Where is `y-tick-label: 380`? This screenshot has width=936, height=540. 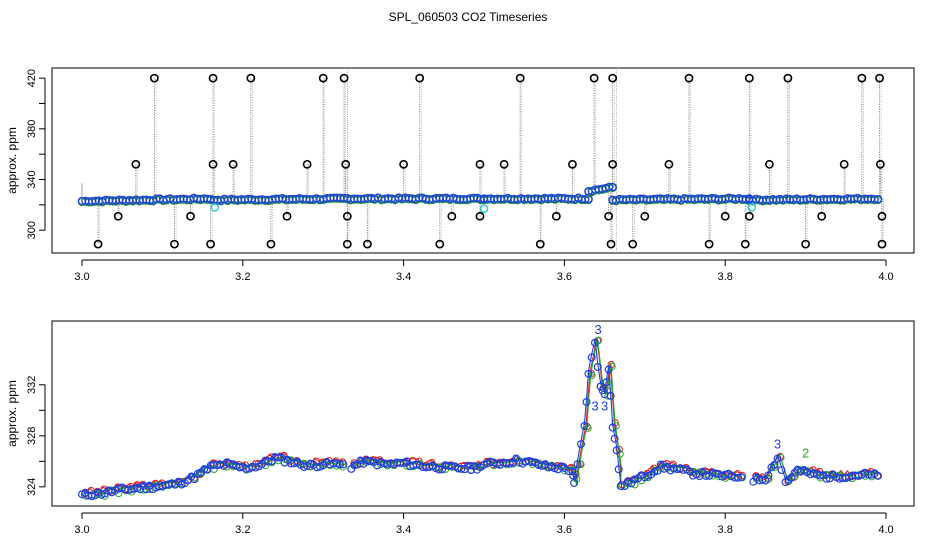
y-tick-label: 380 is located at coordinates (32, 129).